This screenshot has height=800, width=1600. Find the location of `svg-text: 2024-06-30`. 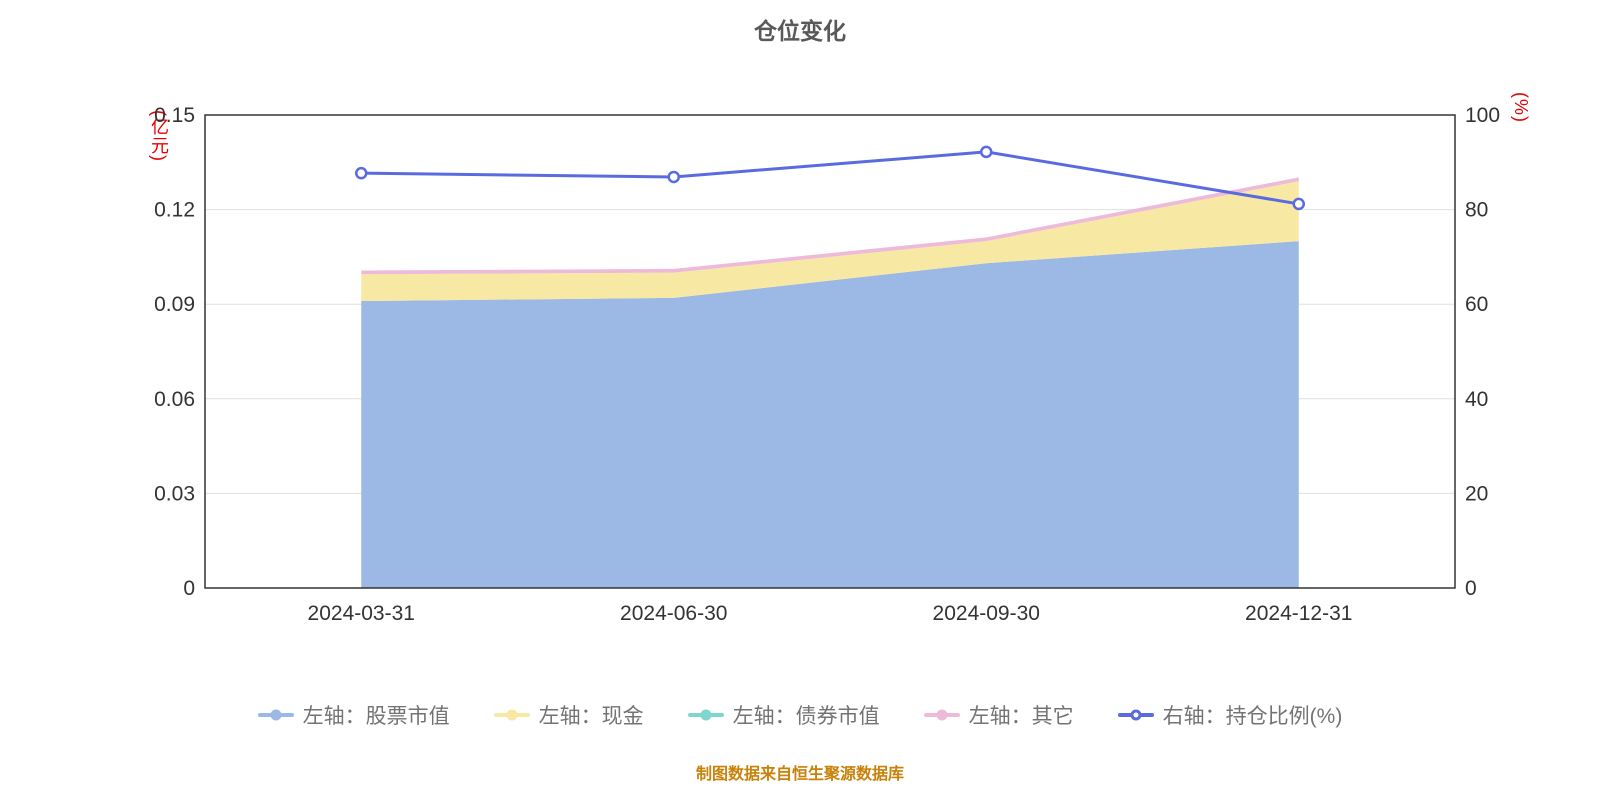

svg-text: 2024-06-30 is located at coordinates (673, 613).